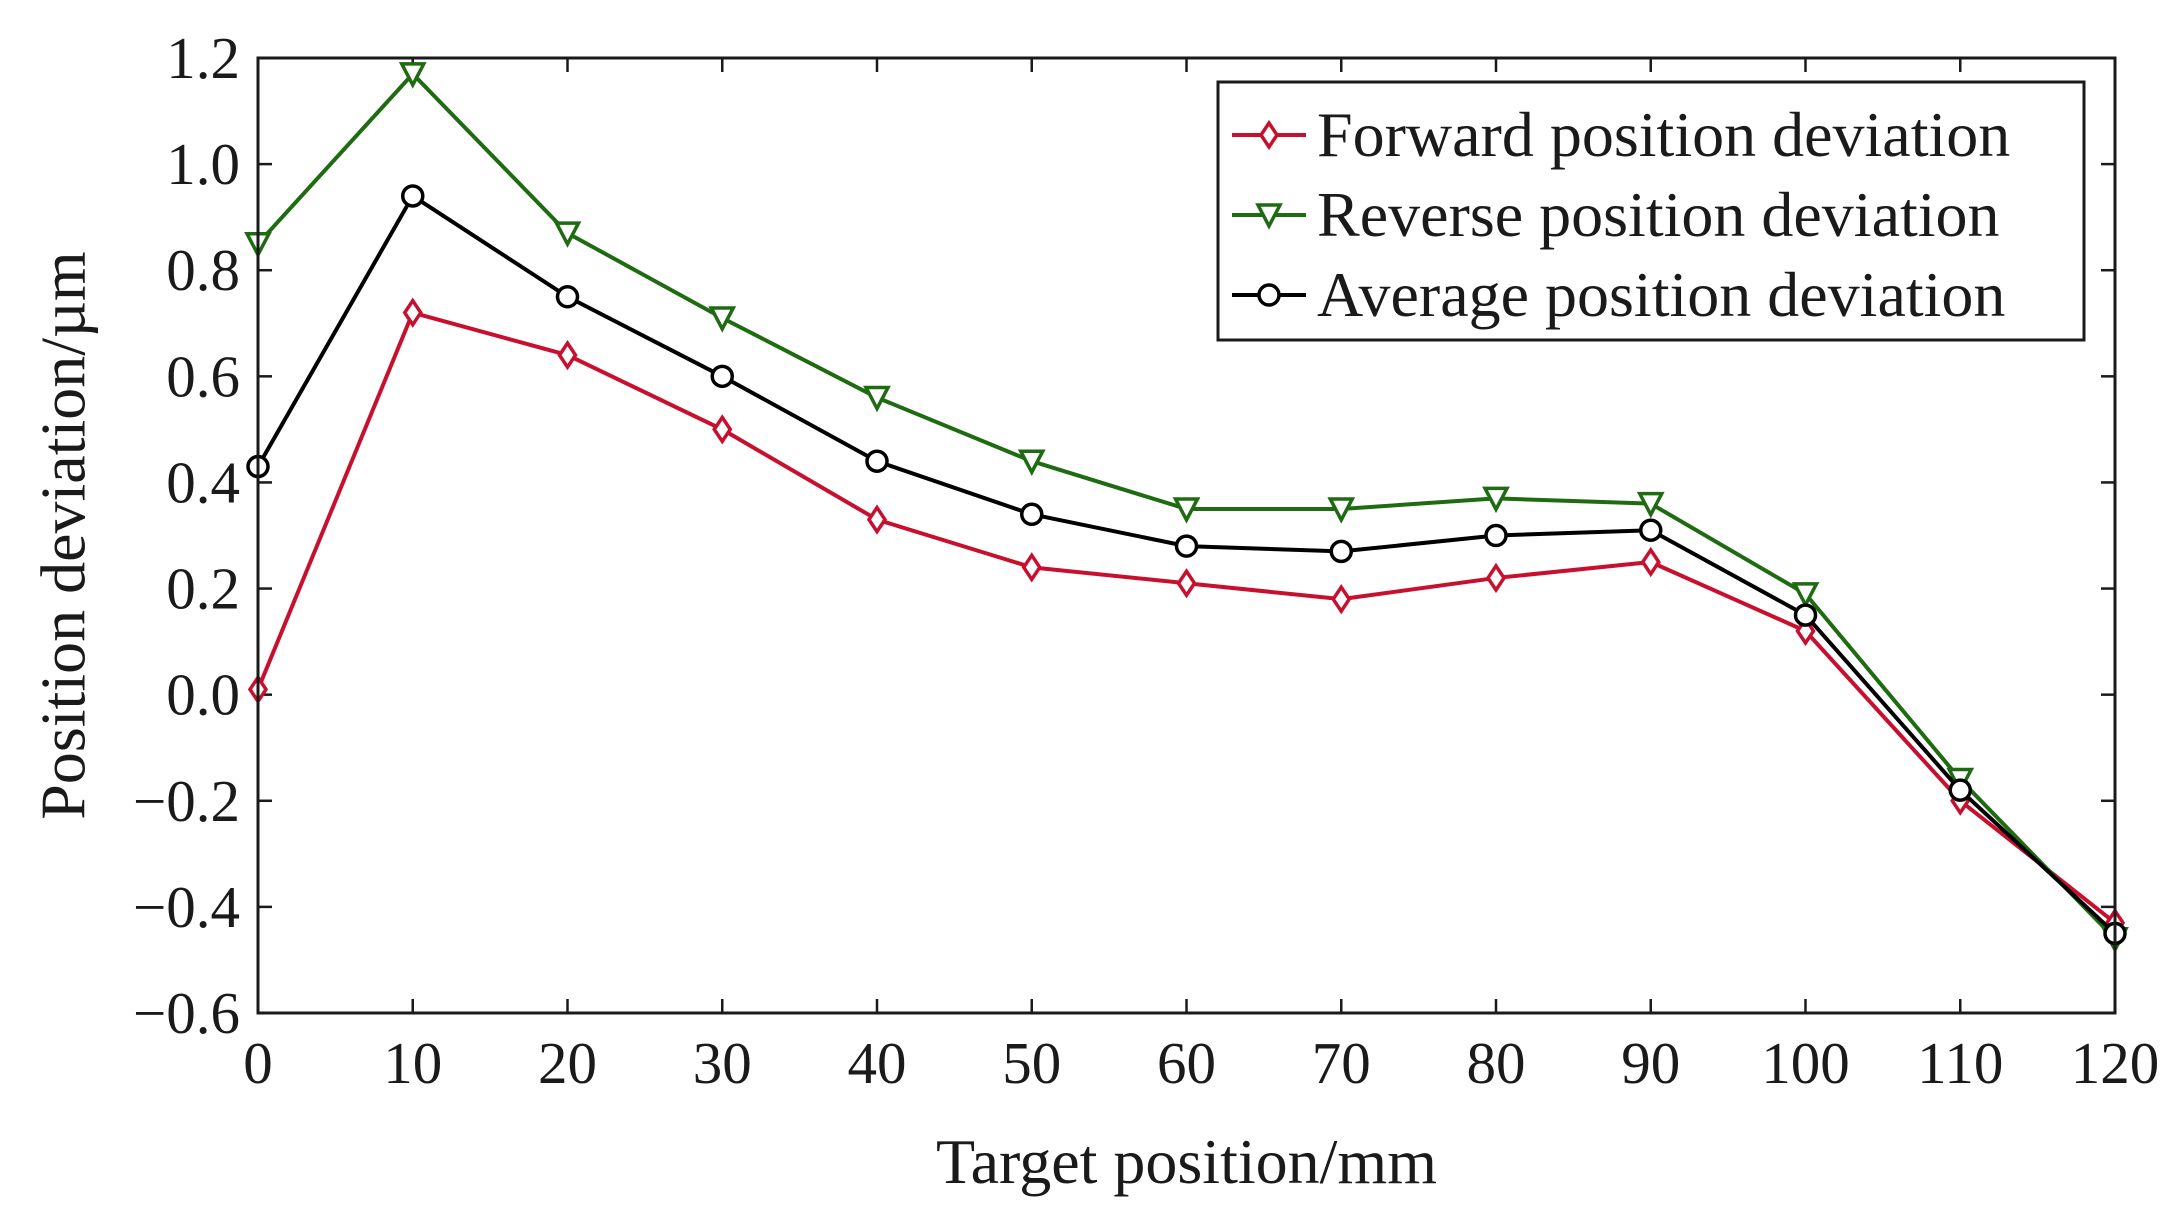 This screenshot has width=2181, height=1222. What do you see at coordinates (203, 695) in the screenshot?
I see `y-tick-label: 0.0` at bounding box center [203, 695].